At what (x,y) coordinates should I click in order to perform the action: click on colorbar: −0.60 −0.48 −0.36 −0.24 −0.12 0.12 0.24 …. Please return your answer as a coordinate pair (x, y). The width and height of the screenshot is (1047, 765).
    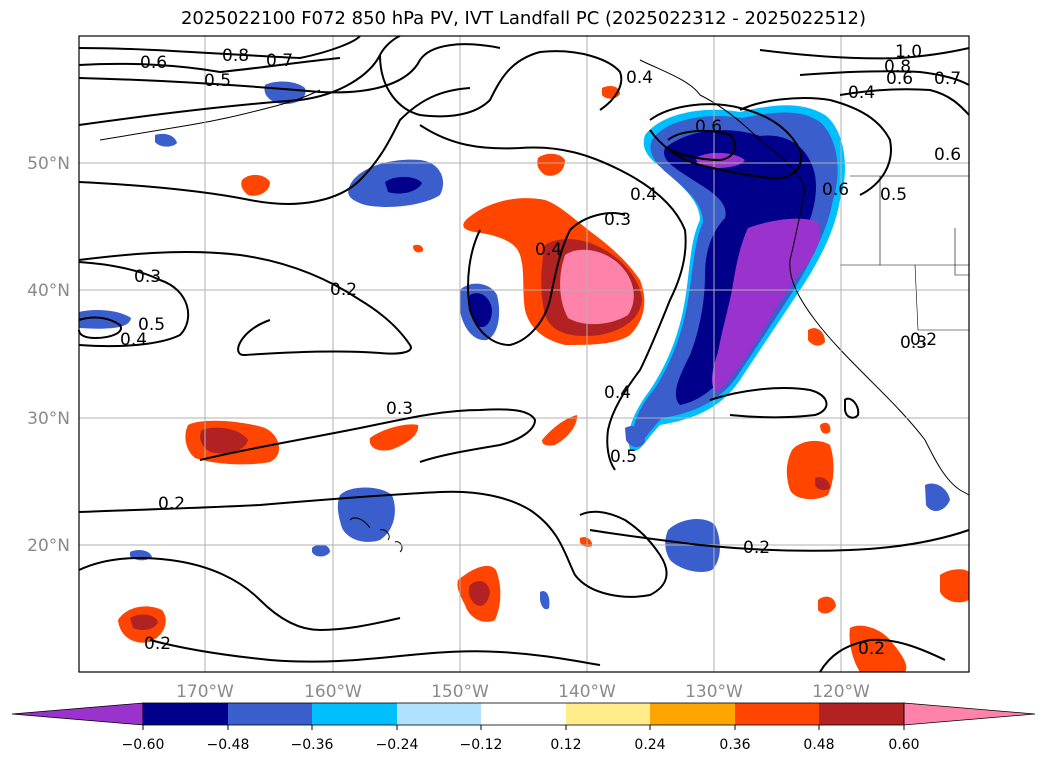
    Looking at the image, I should click on (523, 727).